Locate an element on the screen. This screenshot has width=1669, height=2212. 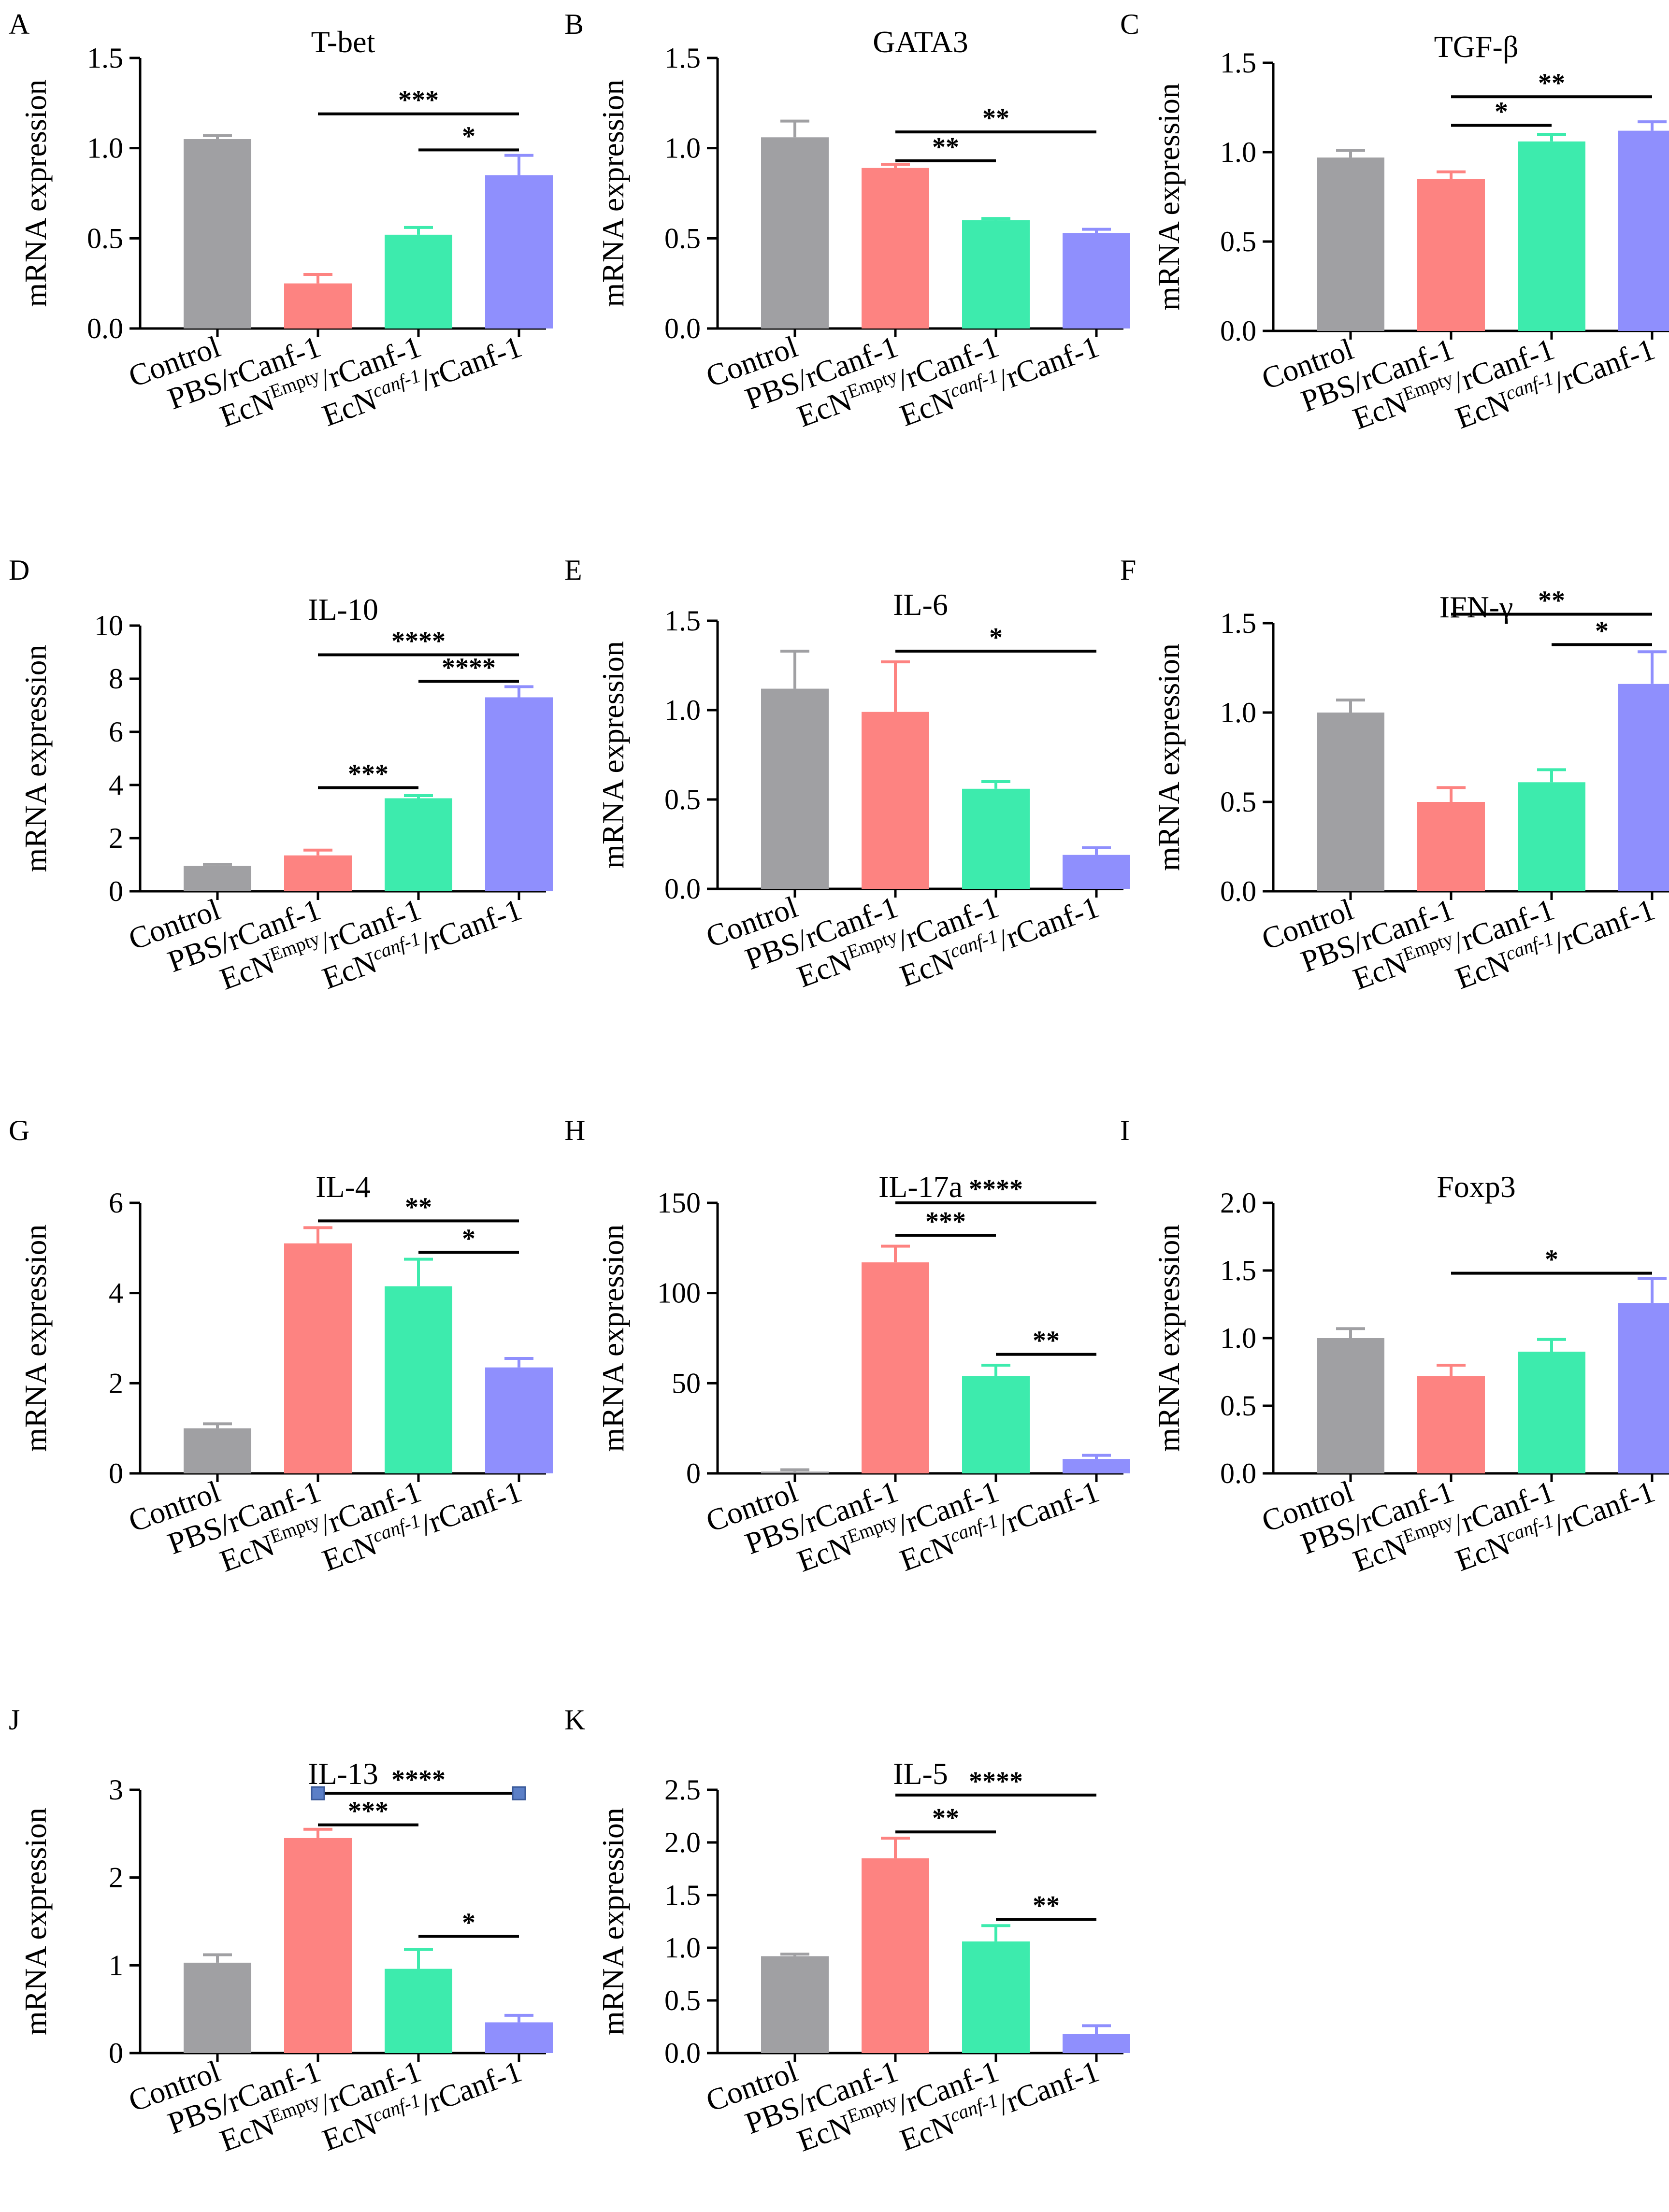
panel-letter: B is located at coordinates (574, 24).